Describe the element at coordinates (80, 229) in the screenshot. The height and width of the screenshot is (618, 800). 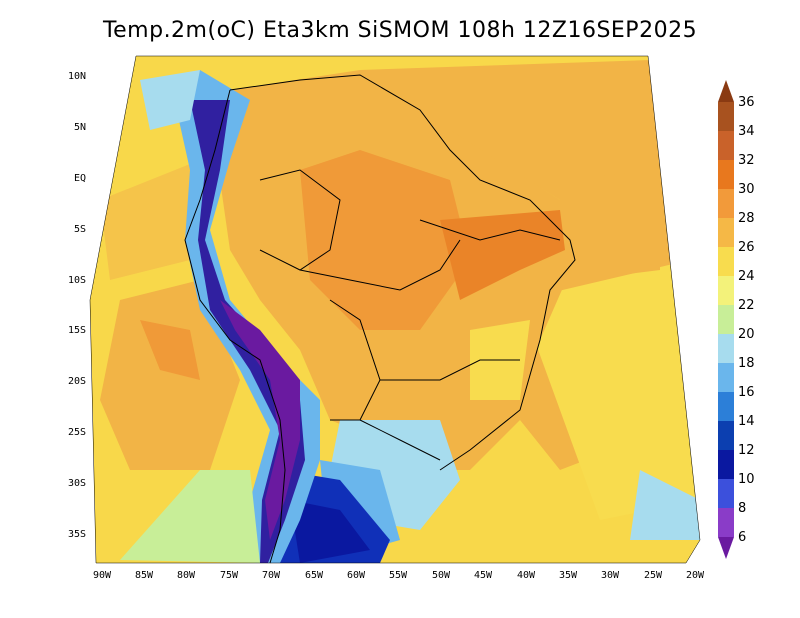
I see `lat-label-5s: 5S` at that location.